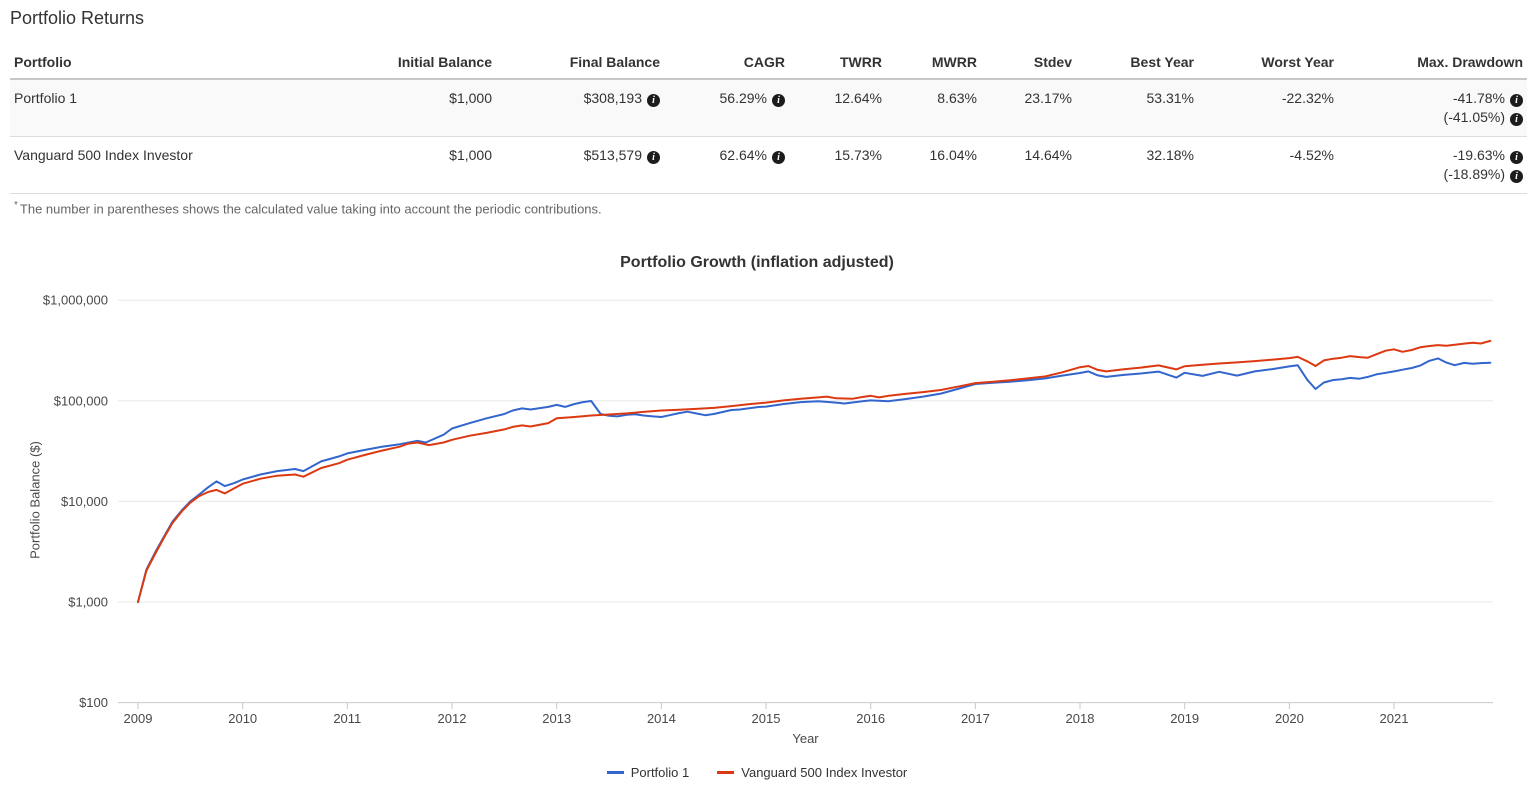 Image resolution: width=1538 pixels, height=792 pixels. I want to click on final-balance-value: $308,193, so click(612, 98).